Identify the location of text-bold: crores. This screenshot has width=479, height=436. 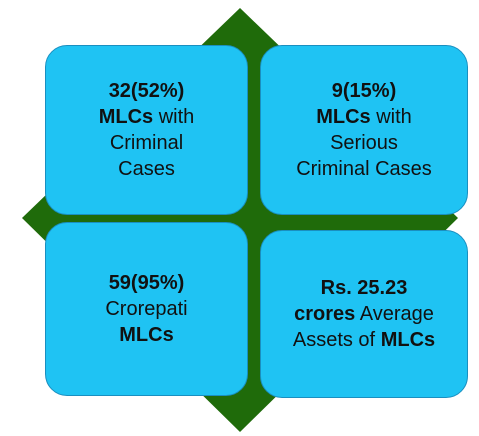
(325, 314).